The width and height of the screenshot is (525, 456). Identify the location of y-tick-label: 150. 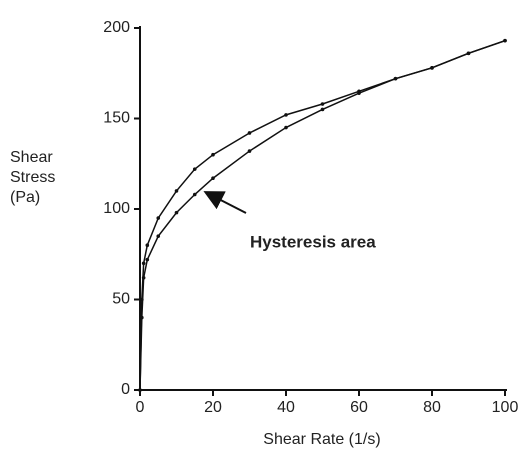
(116, 118).